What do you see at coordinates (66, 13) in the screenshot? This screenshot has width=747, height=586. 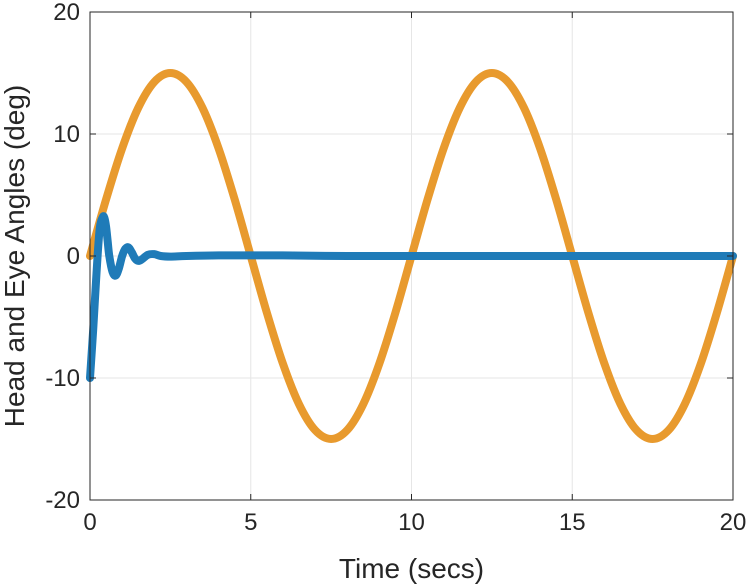 I see `y-tick-label: 20` at bounding box center [66, 13].